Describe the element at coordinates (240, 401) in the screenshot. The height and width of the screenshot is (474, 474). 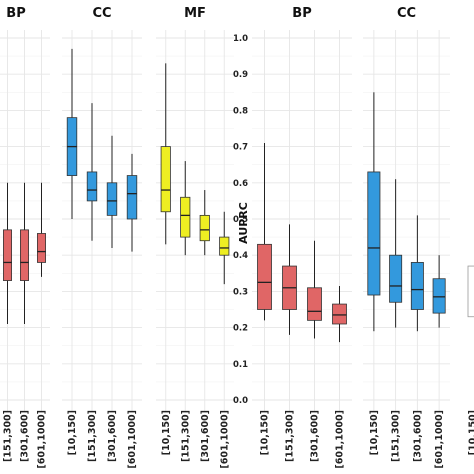
I see `y-tick-label: 0.0` at that location.